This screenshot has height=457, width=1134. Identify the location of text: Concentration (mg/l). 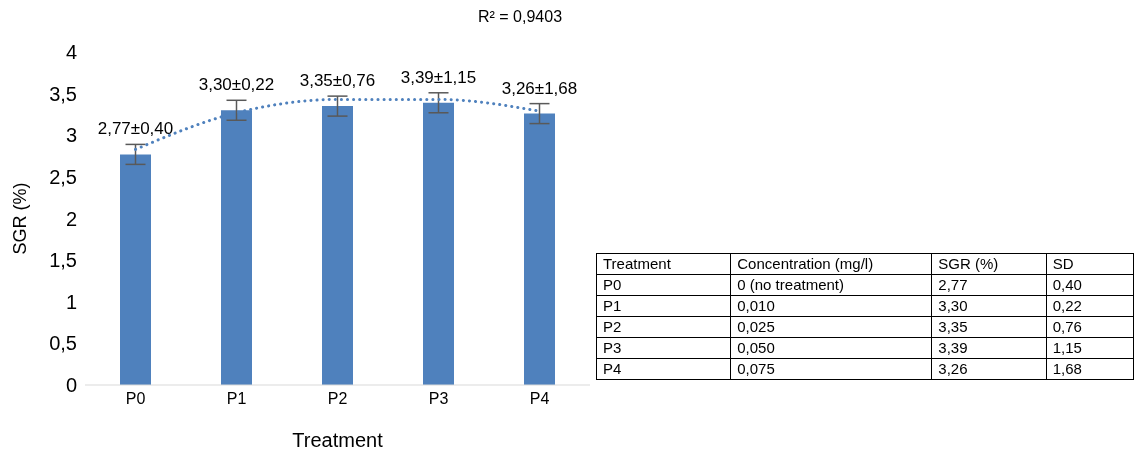
(831, 264).